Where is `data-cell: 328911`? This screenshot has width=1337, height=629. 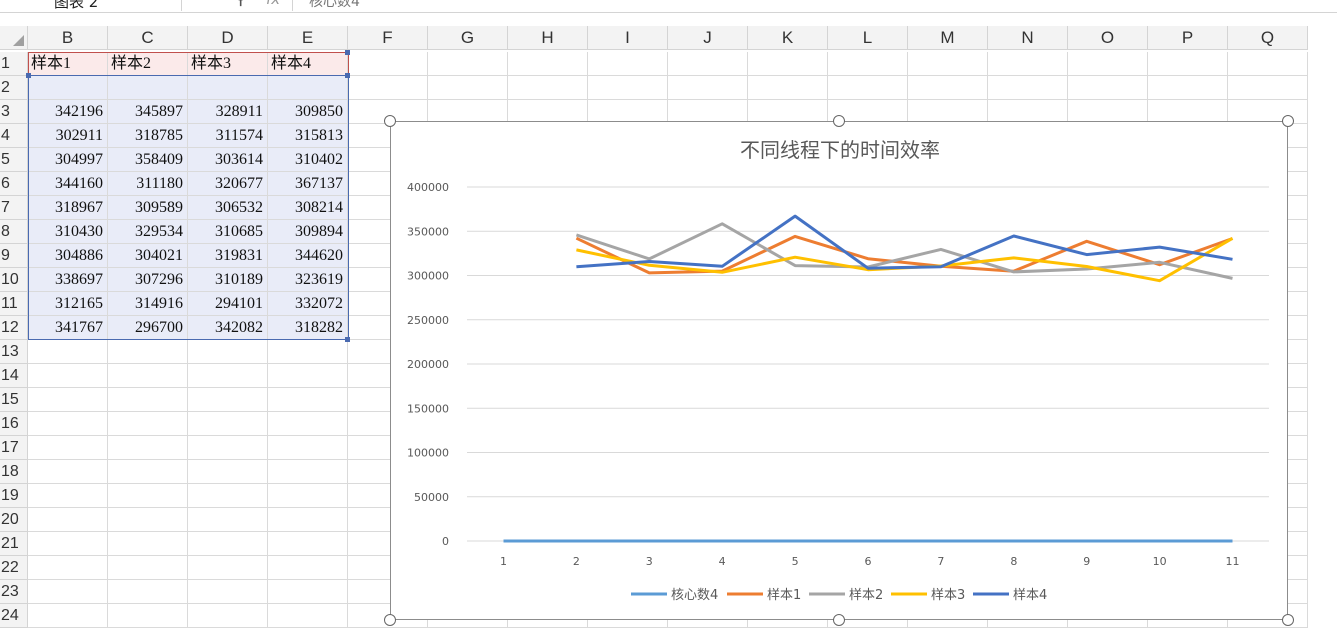
data-cell: 328911 is located at coordinates (228, 112).